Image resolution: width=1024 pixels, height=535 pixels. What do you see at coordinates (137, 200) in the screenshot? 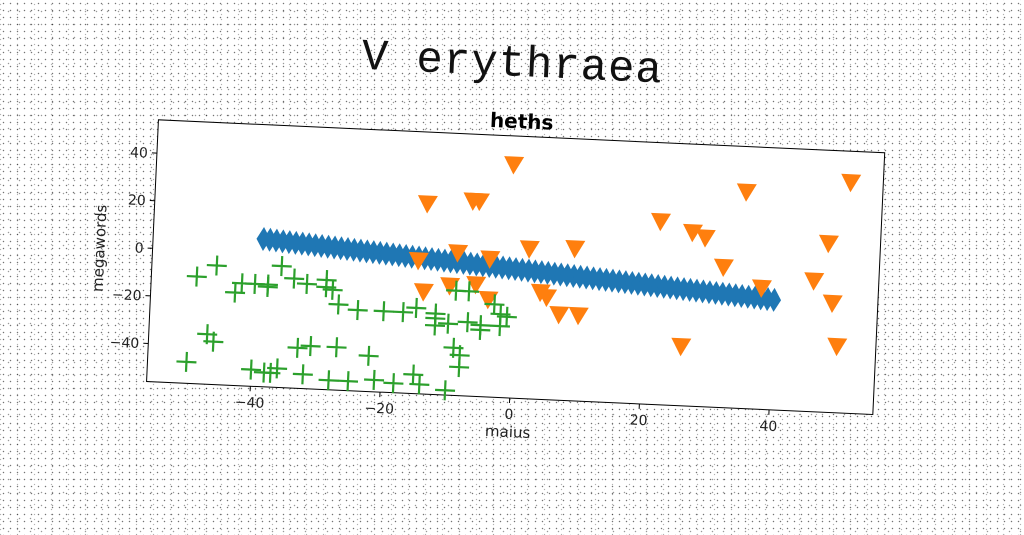
I see `y-tick-label: 20` at bounding box center [137, 200].